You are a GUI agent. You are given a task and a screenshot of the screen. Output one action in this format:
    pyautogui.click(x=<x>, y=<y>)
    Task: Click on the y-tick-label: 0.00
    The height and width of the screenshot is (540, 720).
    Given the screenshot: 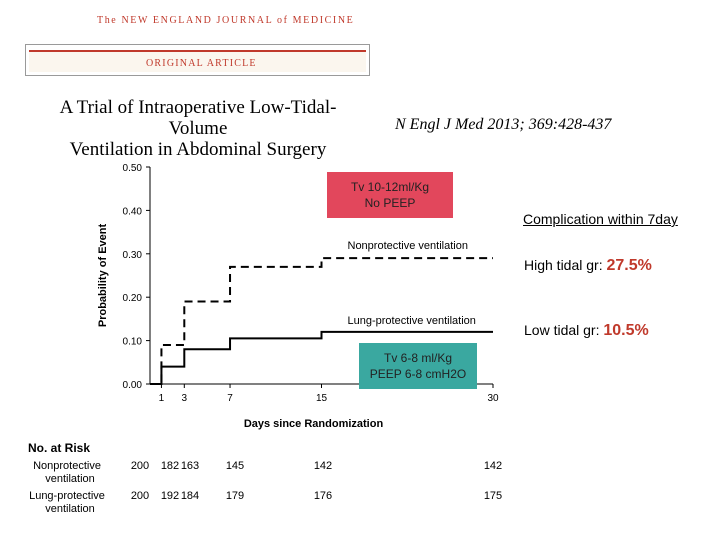 What is the action you would take?
    pyautogui.click(x=133, y=385)
    